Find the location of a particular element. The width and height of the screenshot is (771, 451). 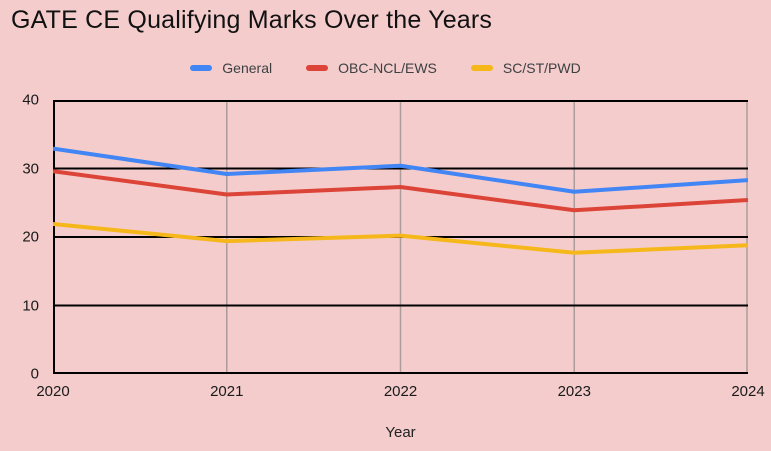

y-tick-30: 30 is located at coordinates (30, 168).